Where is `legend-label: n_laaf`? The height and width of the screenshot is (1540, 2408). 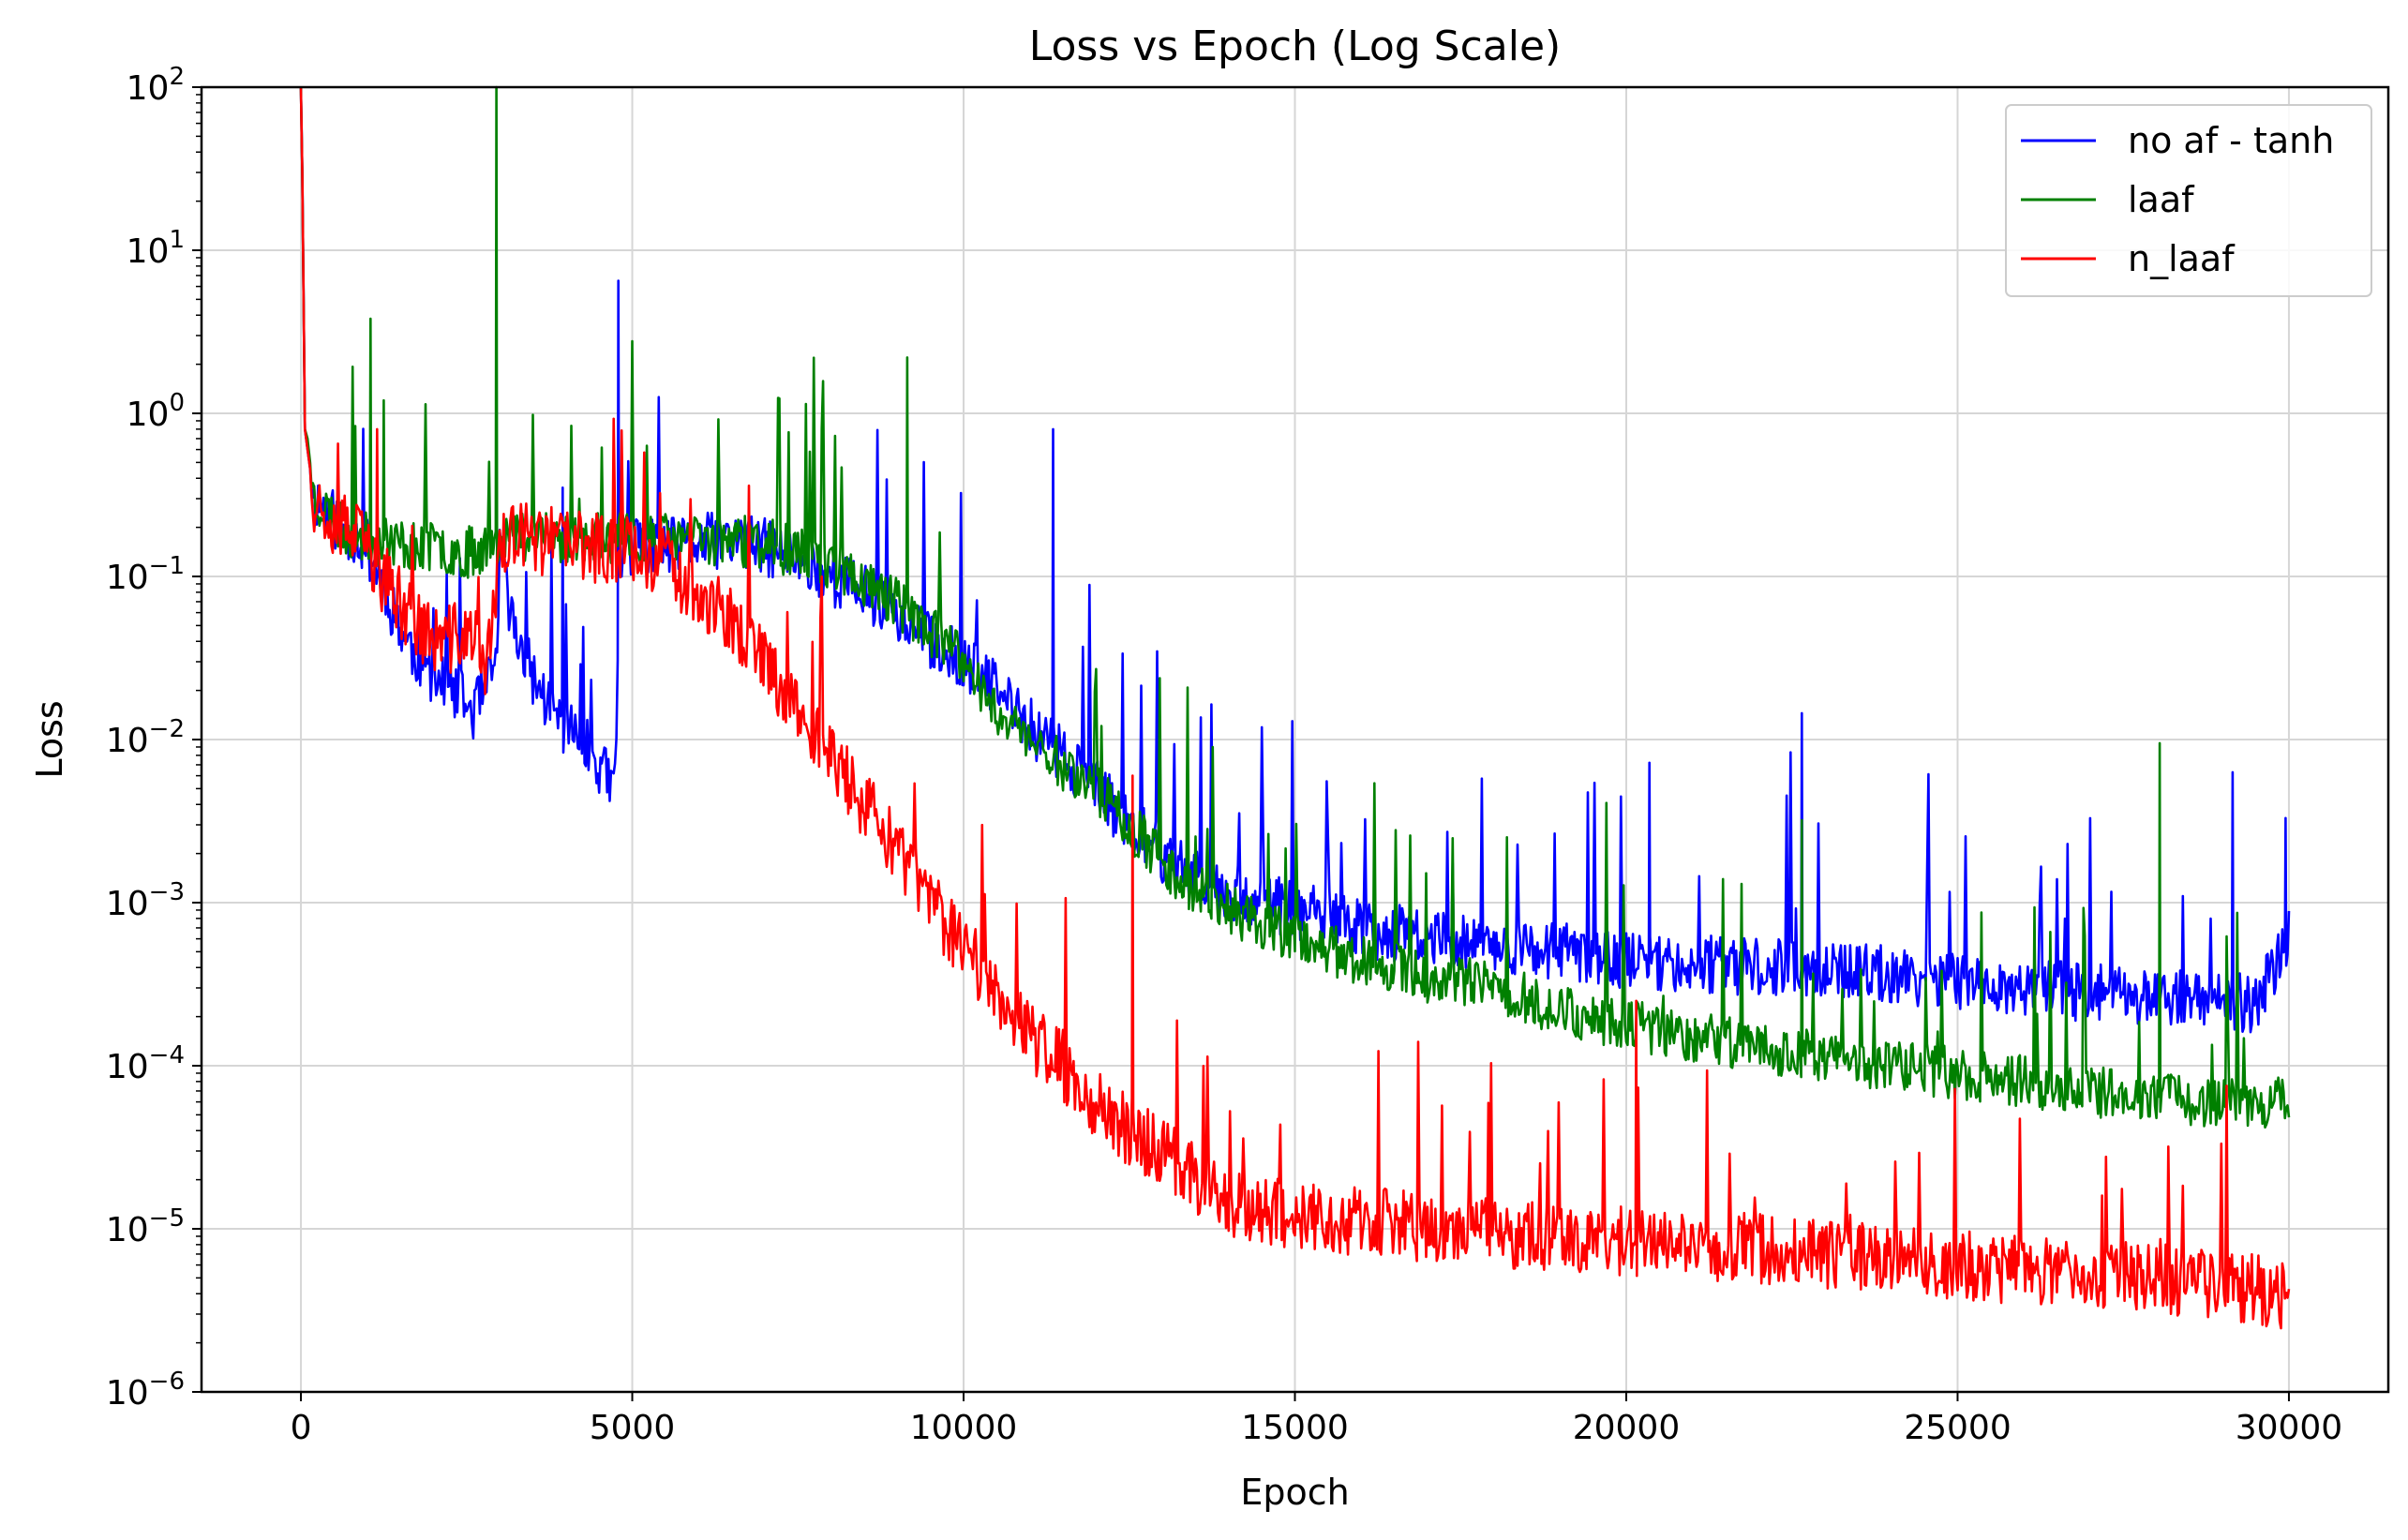 legend-label: n_laaf is located at coordinates (2182, 259).